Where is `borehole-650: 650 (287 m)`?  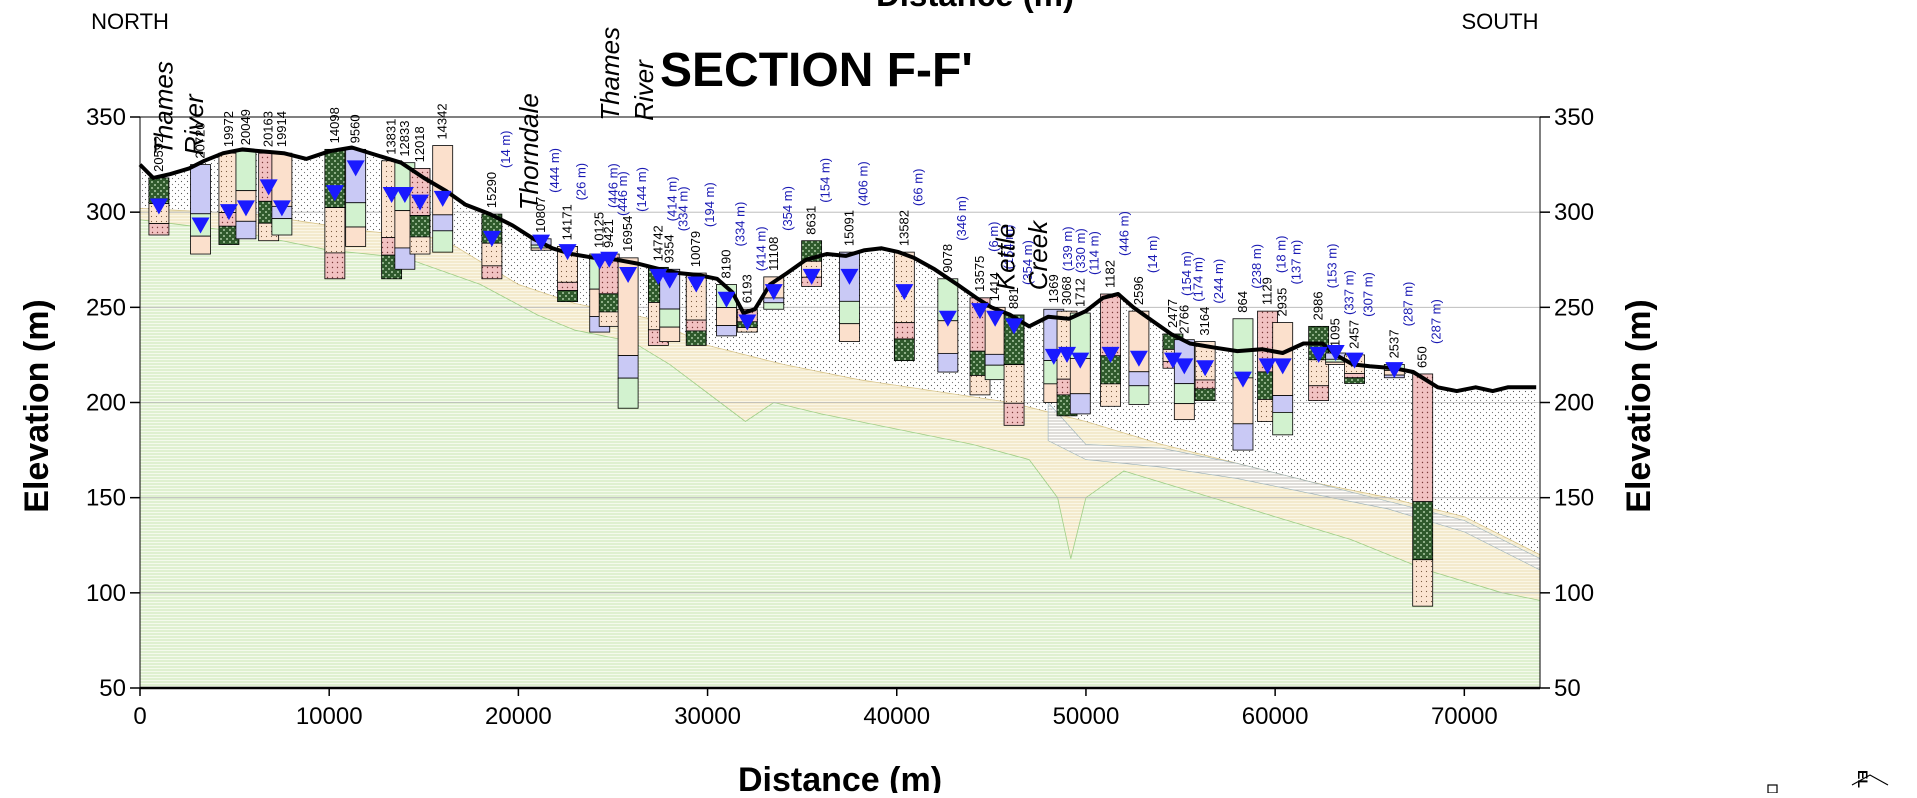
borehole-650: 650 (287 m) is located at coordinates (1428, 453).